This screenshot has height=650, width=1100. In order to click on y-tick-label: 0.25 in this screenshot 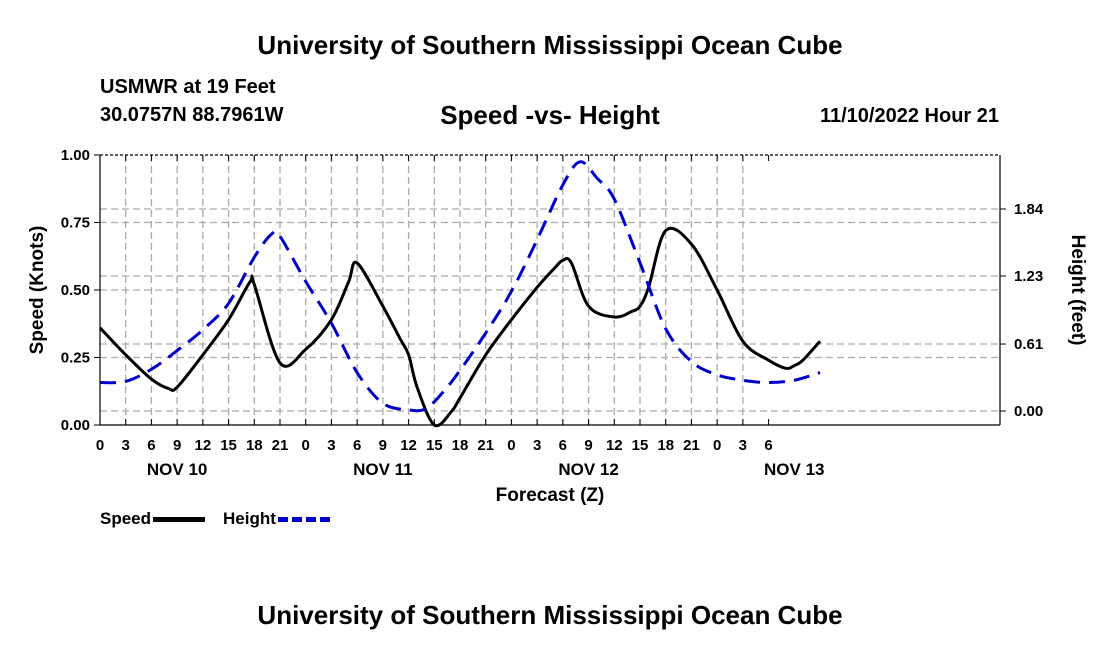, I will do `click(75, 358)`.